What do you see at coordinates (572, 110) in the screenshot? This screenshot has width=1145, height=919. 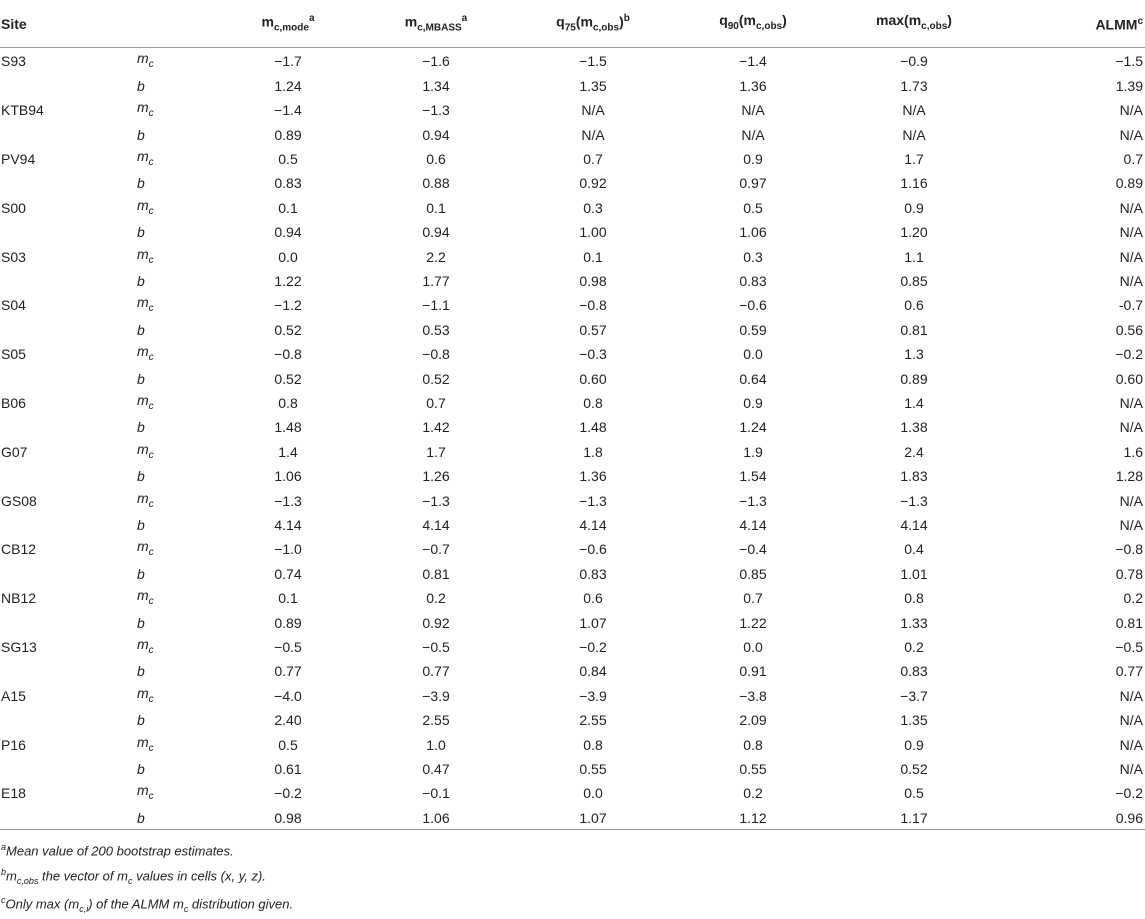 I see `table-row: KTB94 mc −1.4 −1.3 N/A N/A N/A N/A` at bounding box center [572, 110].